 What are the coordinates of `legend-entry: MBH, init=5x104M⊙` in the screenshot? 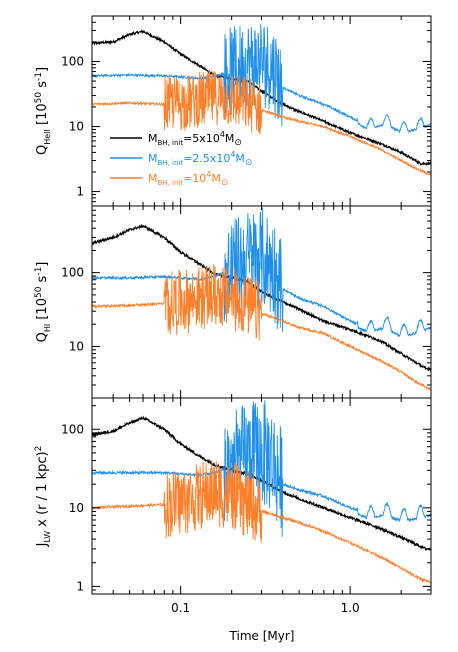 It's located at (195, 139).